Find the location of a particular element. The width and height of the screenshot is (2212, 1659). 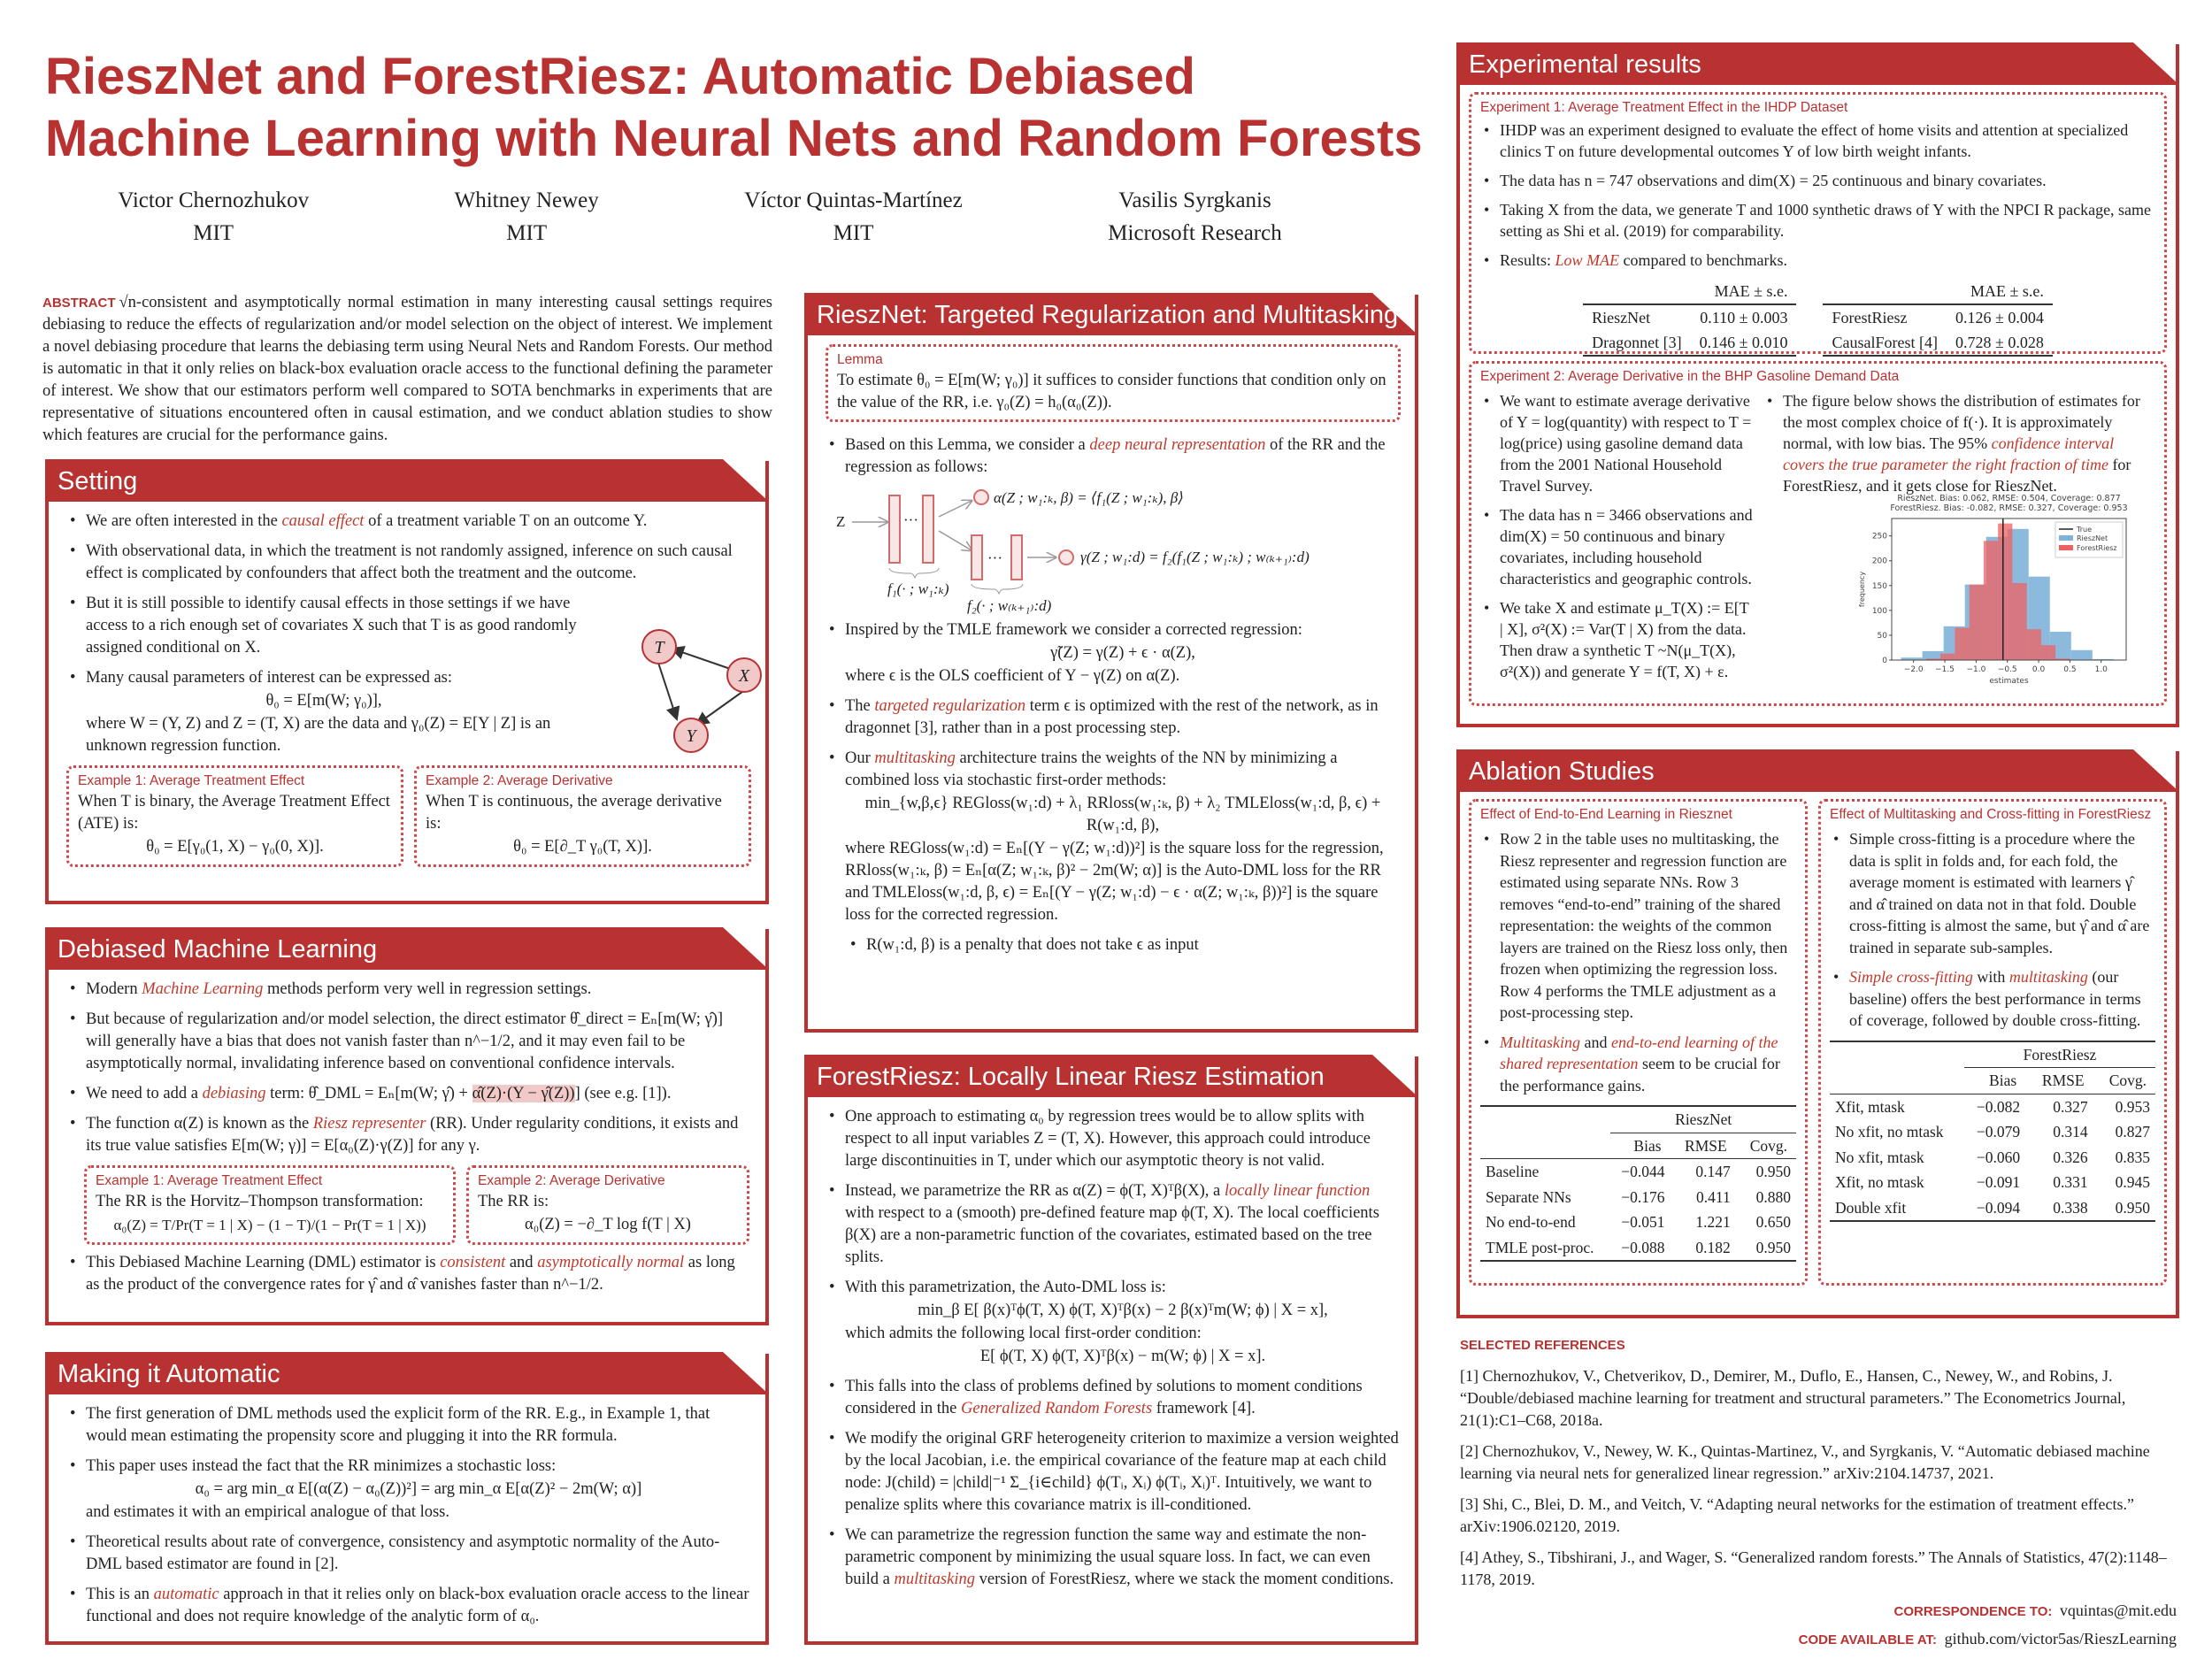

table-row: CausalForest [4] 0.728 ± 0.028 is located at coordinates (1938, 343).